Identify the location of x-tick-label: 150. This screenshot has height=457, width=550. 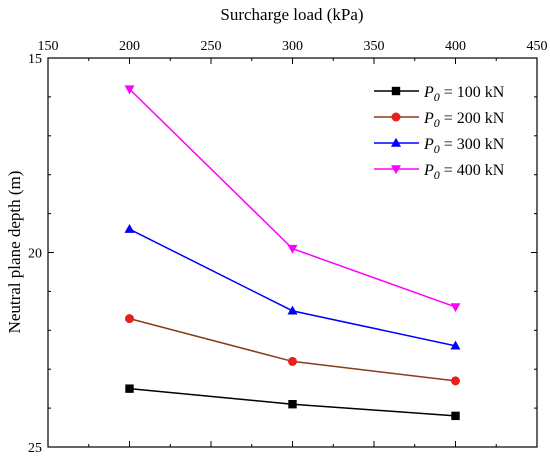
(48, 46).